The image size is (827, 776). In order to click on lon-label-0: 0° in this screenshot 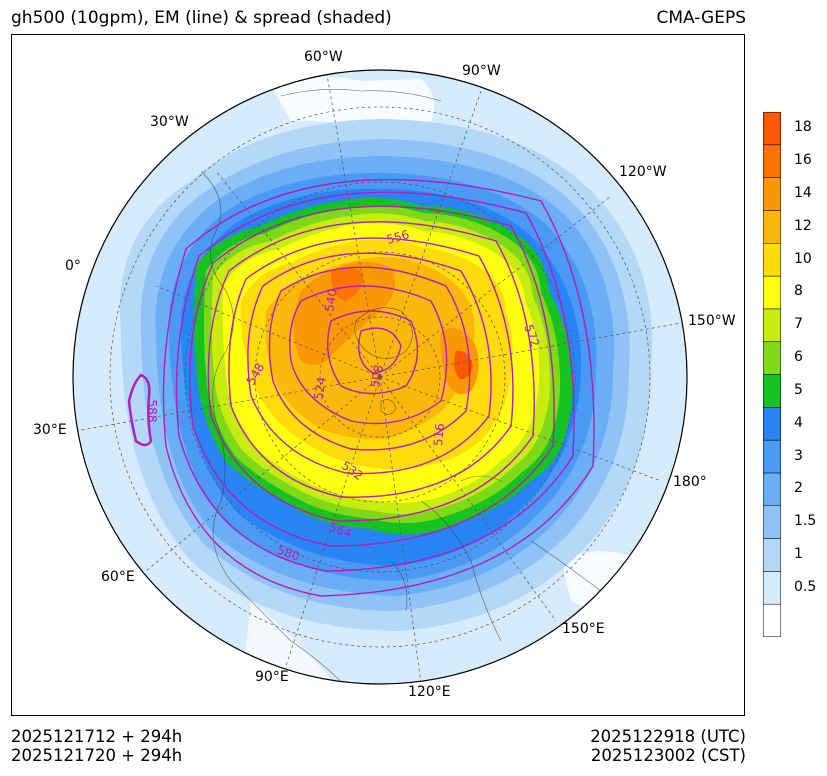, I will do `click(73, 266)`.